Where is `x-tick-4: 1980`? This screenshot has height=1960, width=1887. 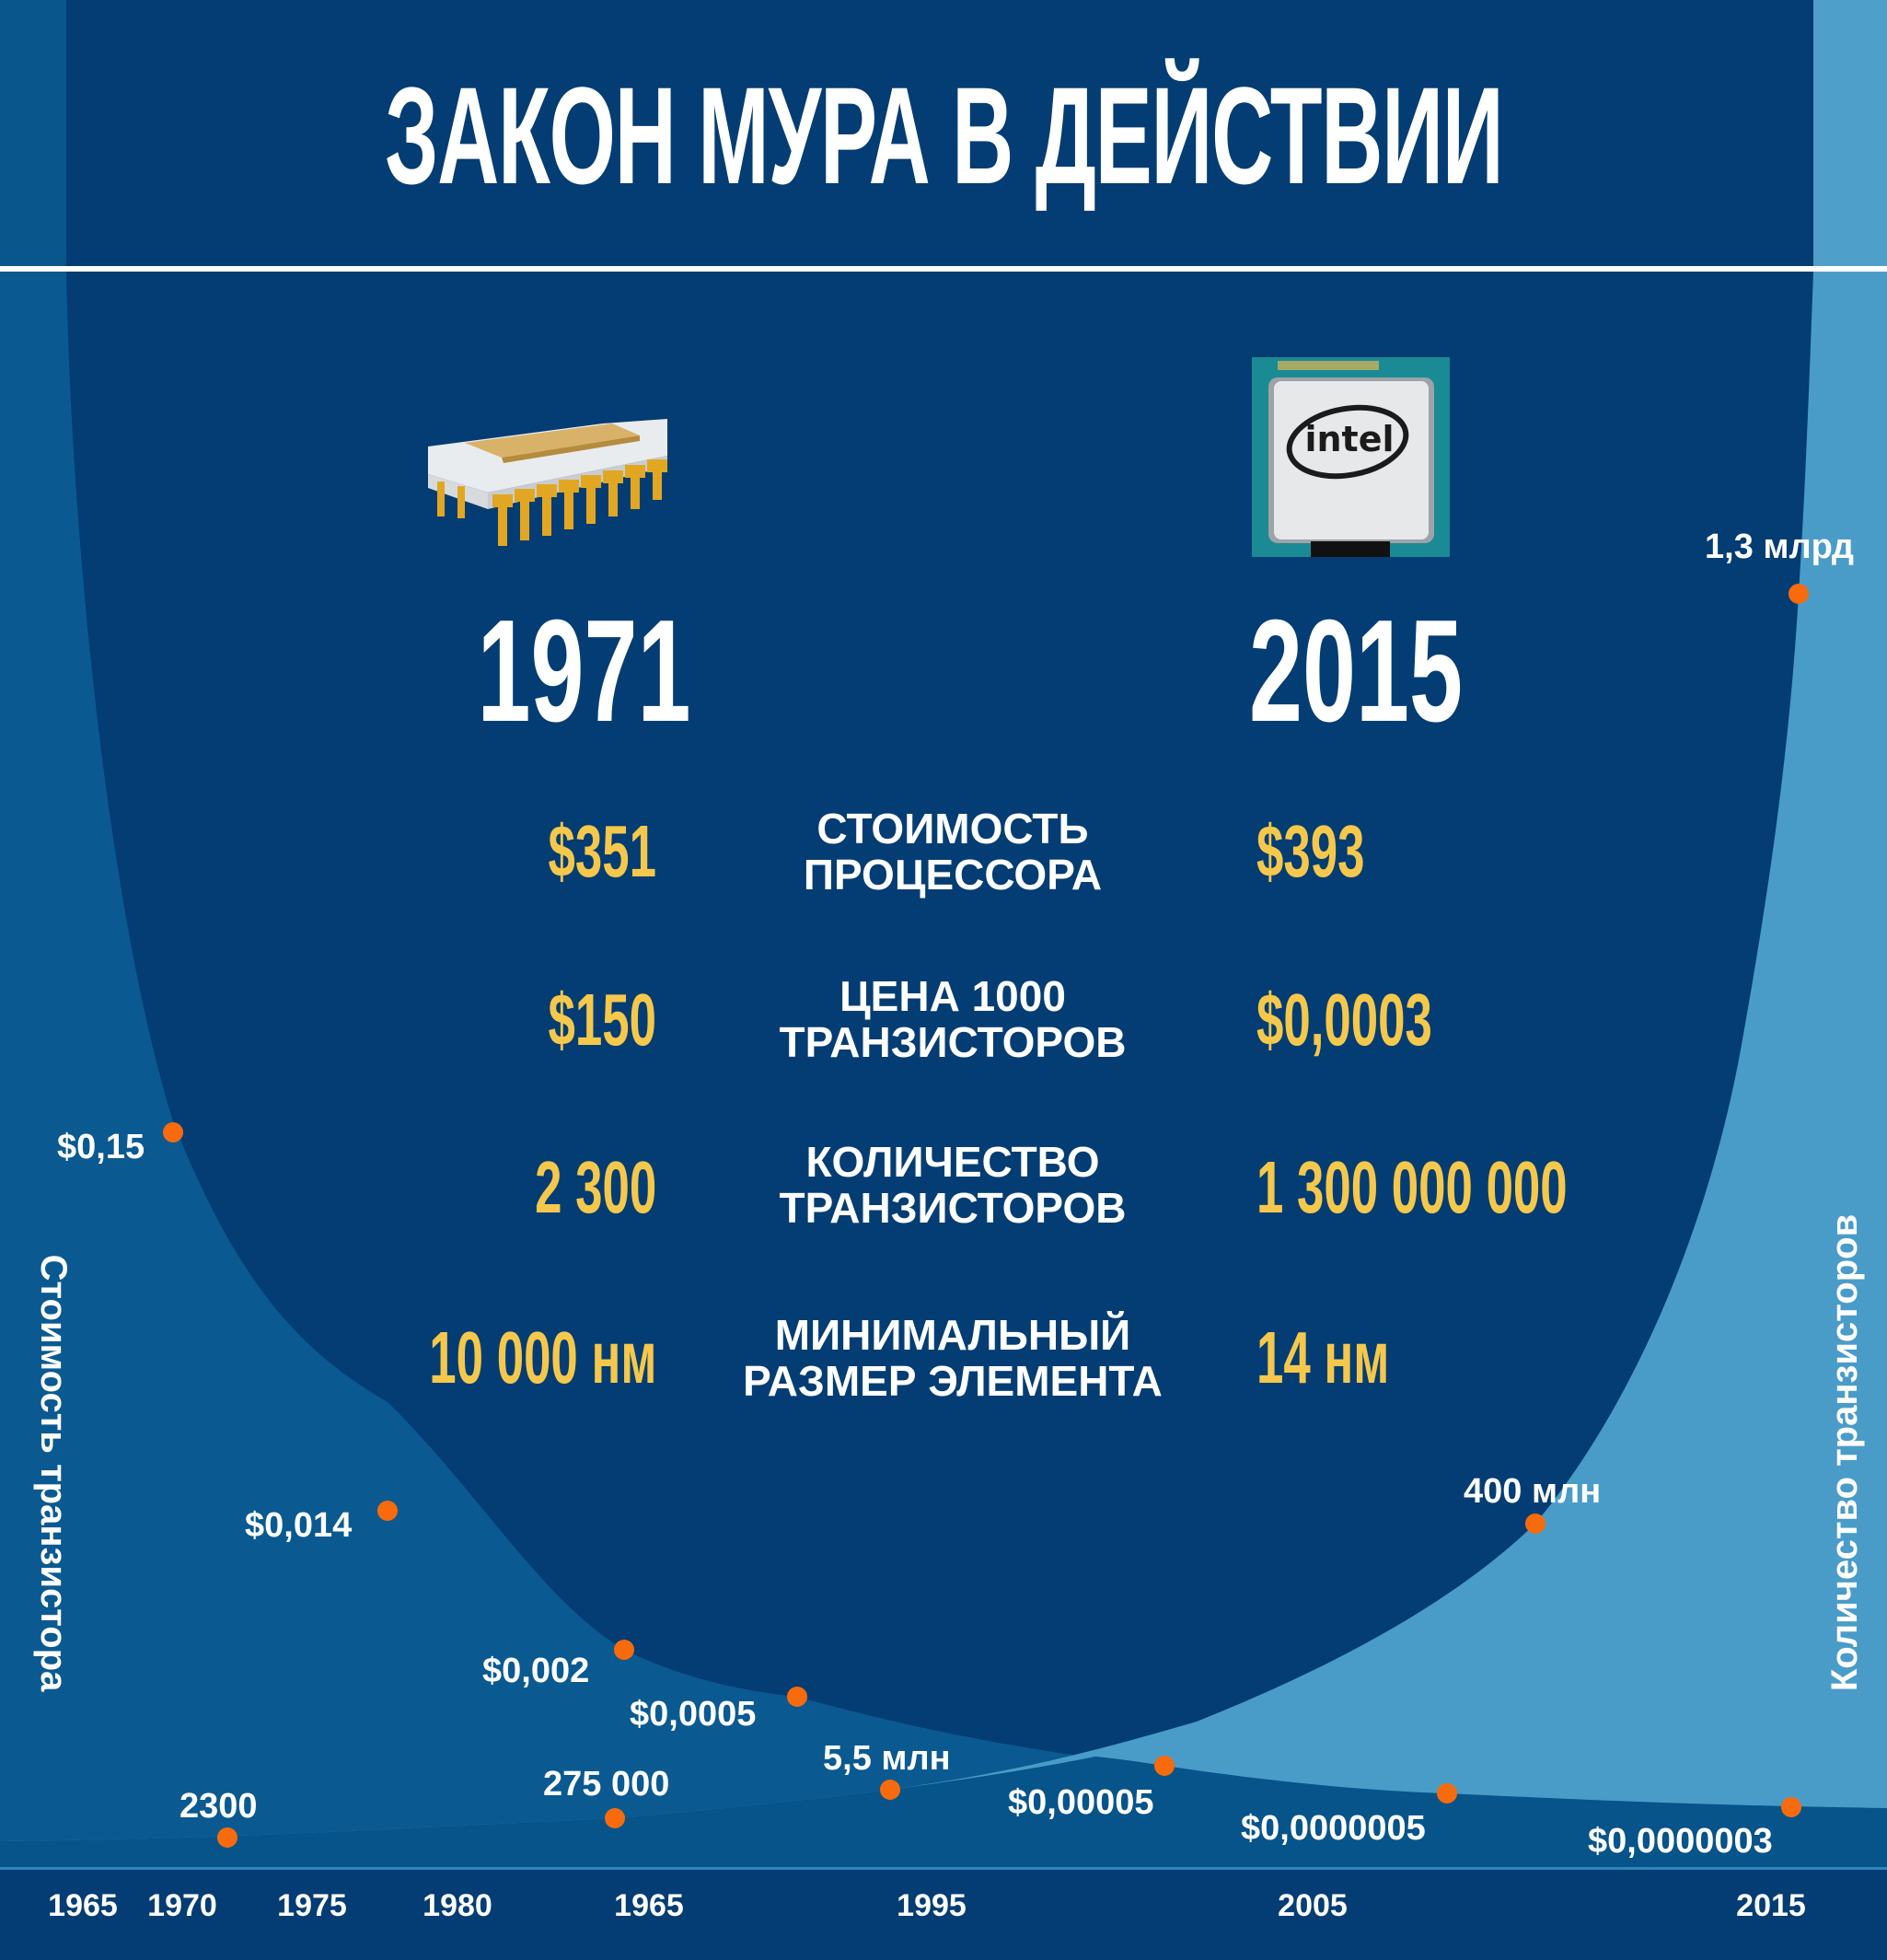
x-tick-4: 1980 is located at coordinates (458, 1905).